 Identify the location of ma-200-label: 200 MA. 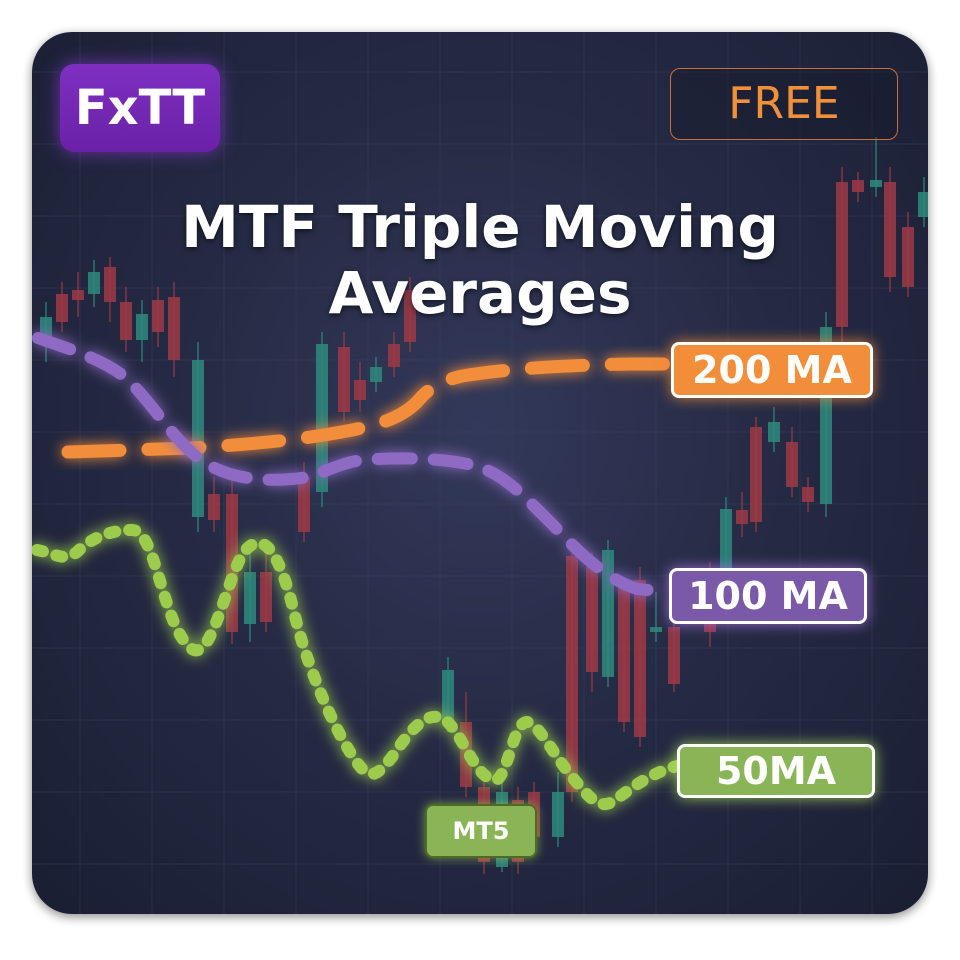
(772, 370).